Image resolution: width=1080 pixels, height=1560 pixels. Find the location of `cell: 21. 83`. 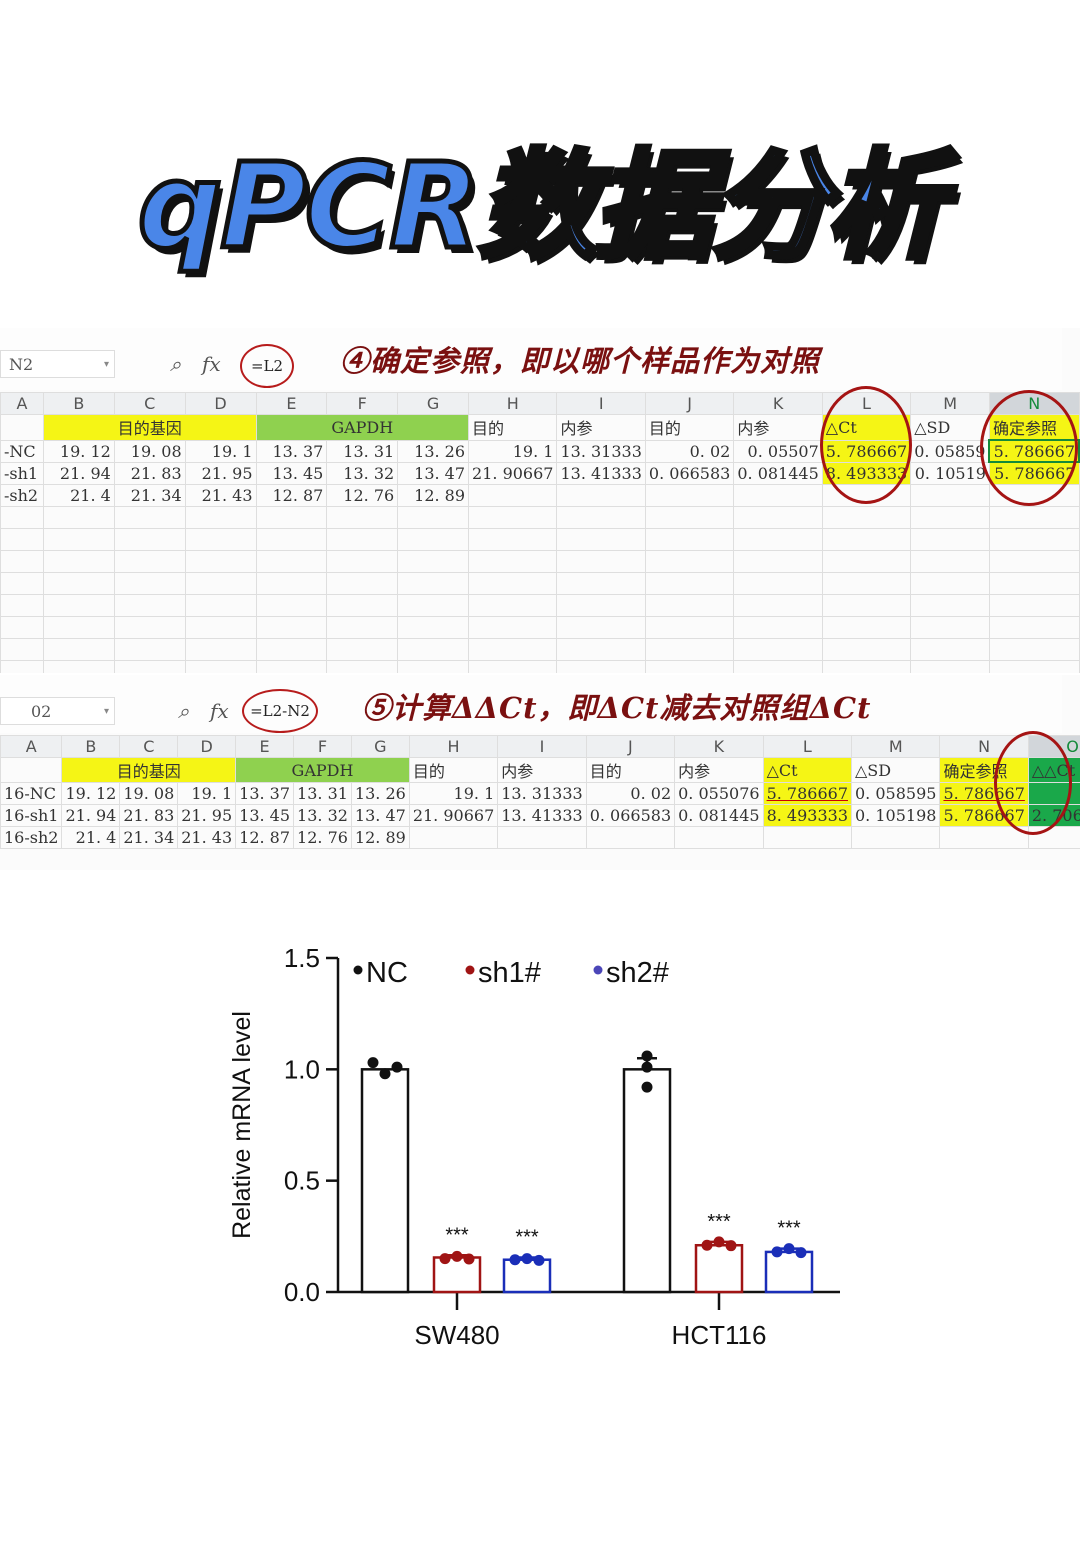

cell: 21. 83 is located at coordinates (149, 473).